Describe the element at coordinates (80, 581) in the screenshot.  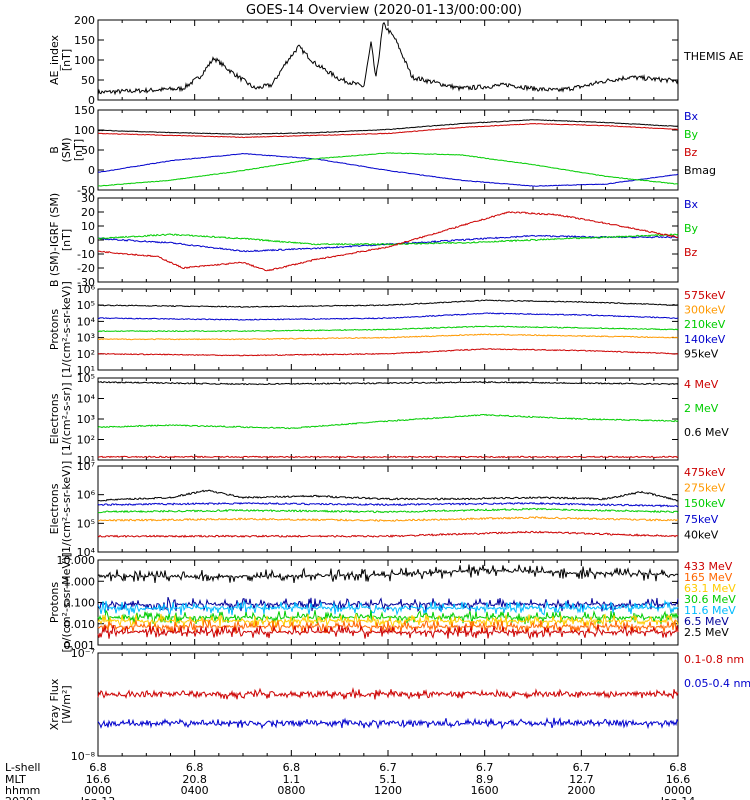
I see `y-tick-label: 1.000` at that location.